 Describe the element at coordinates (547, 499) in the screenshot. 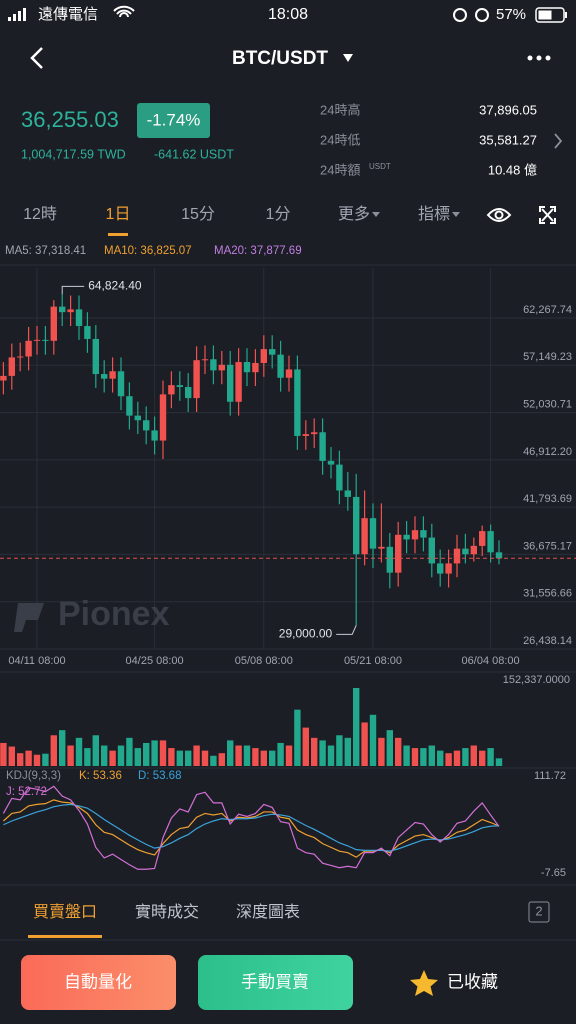

I see `y-tick-label: 41,793.69` at that location.